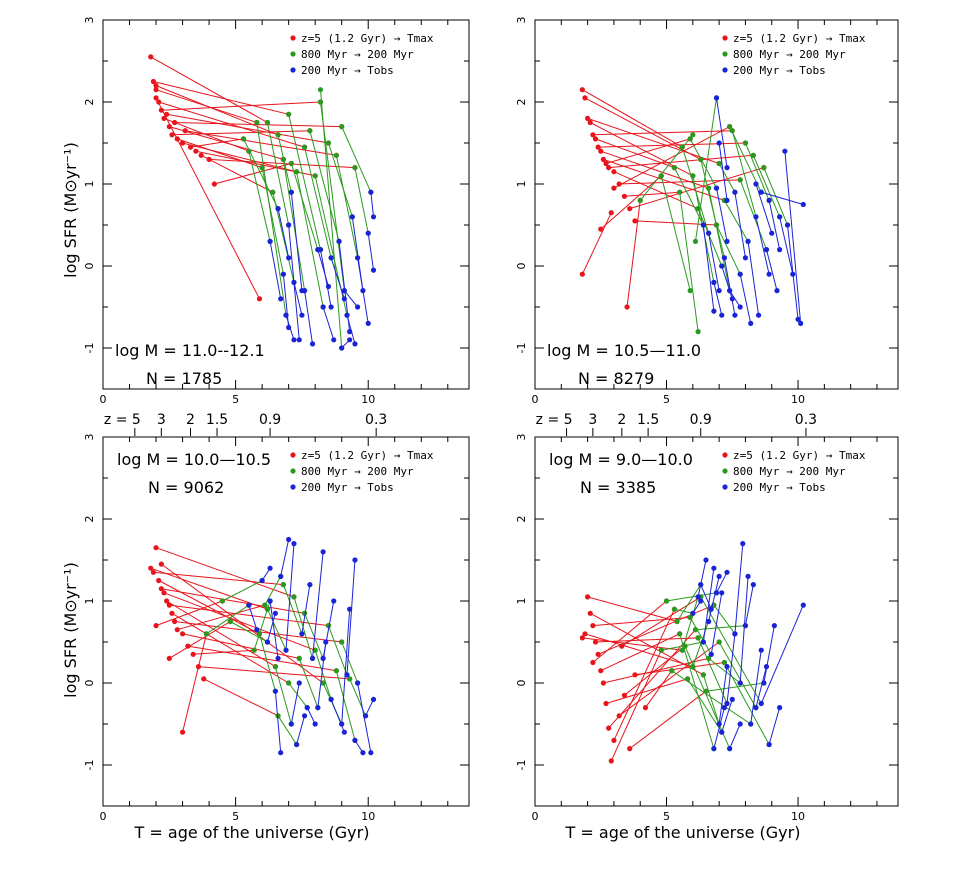 This screenshot has width=969, height=879. I want to click on count-label: N = 3385, so click(618, 487).